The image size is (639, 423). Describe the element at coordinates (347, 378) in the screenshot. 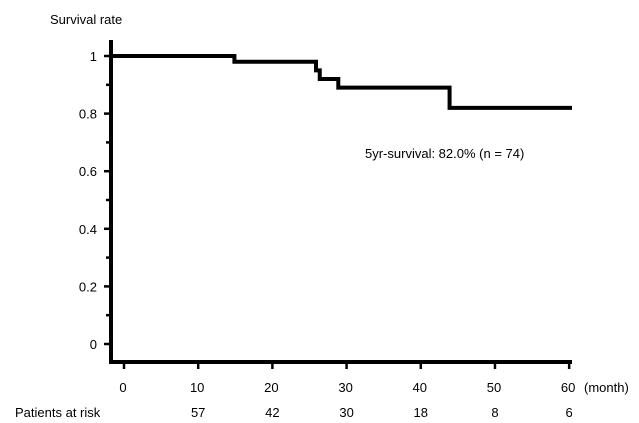

I see `x-ticks: 0 10 20 30 40 50 60` at that location.